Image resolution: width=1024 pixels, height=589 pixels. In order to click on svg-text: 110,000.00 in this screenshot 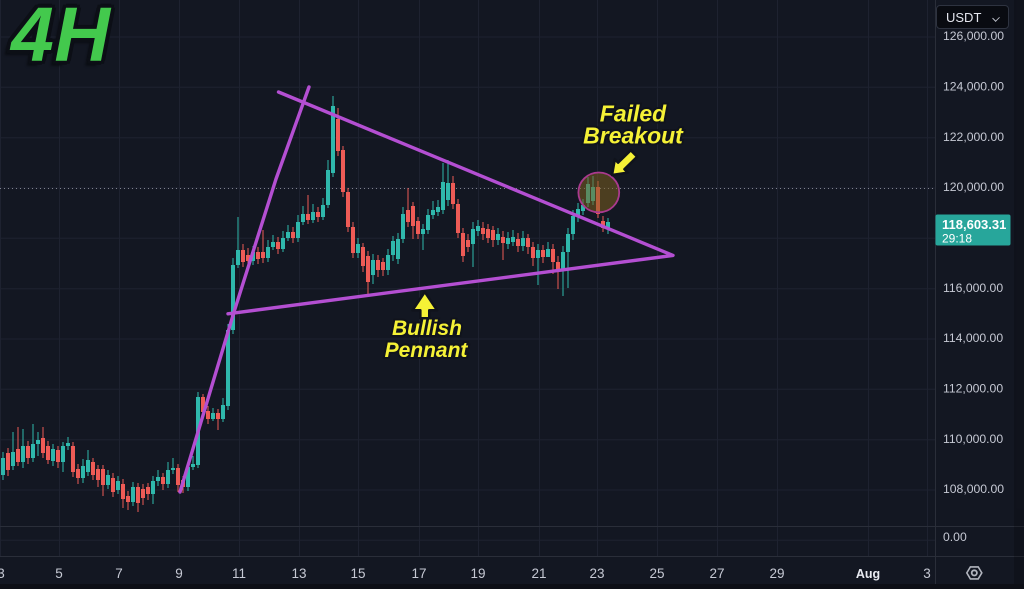, I will do `click(973, 439)`.